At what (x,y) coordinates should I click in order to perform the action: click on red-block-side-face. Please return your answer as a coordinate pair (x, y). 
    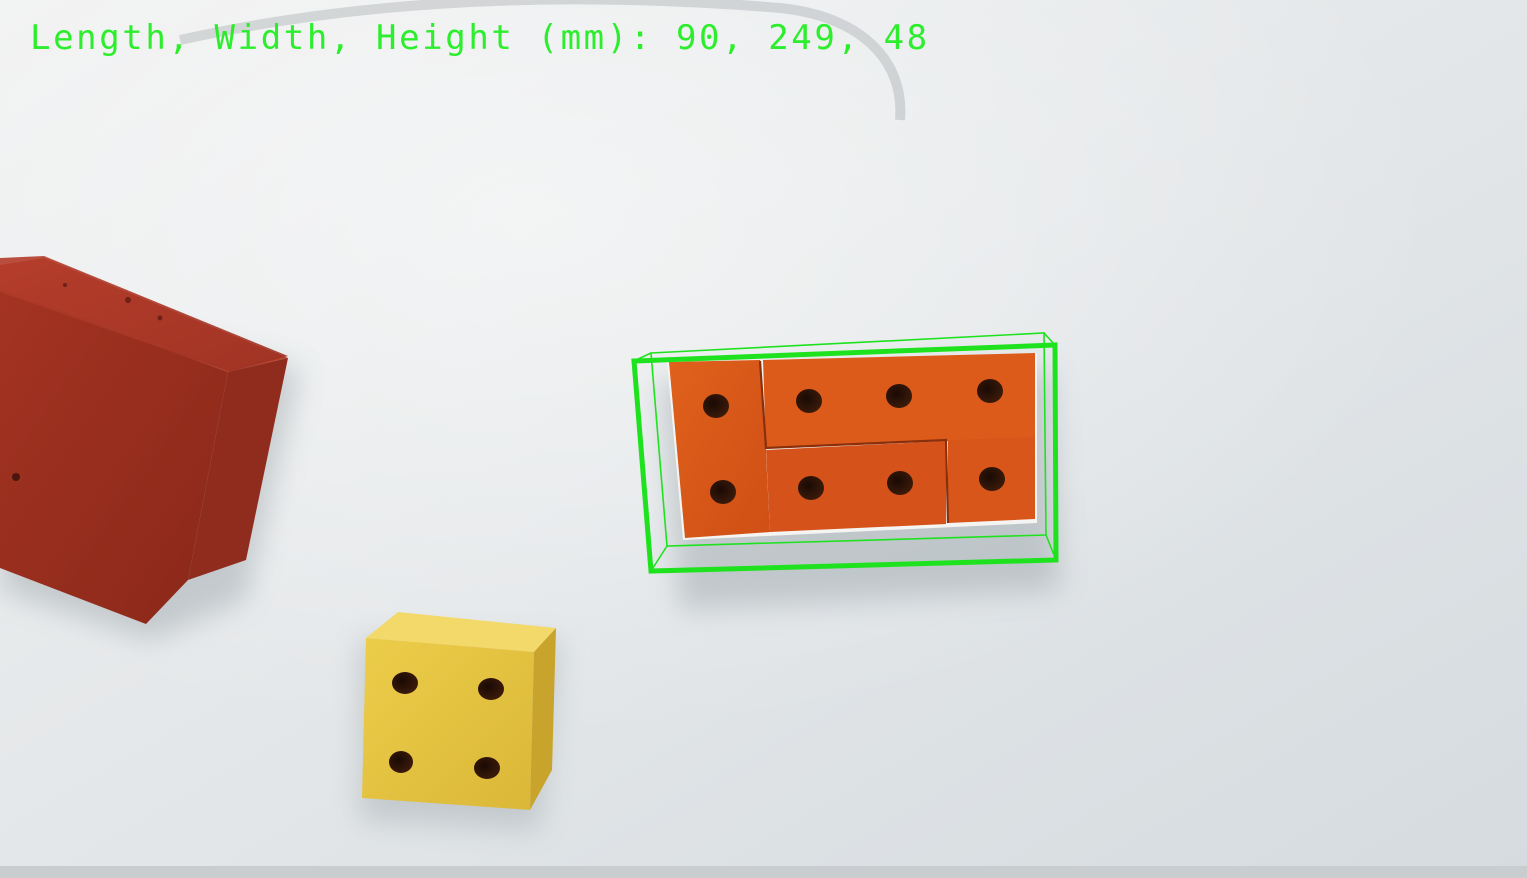
    Looking at the image, I should click on (238, 469).